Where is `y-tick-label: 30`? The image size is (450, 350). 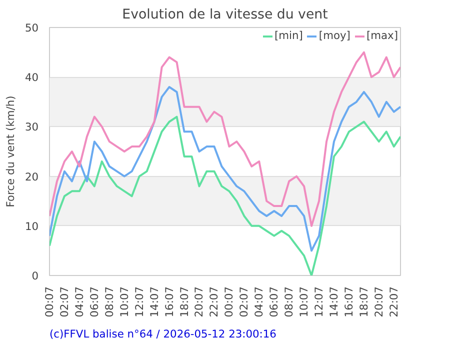 y-tick-label: 30 is located at coordinates (31, 127).